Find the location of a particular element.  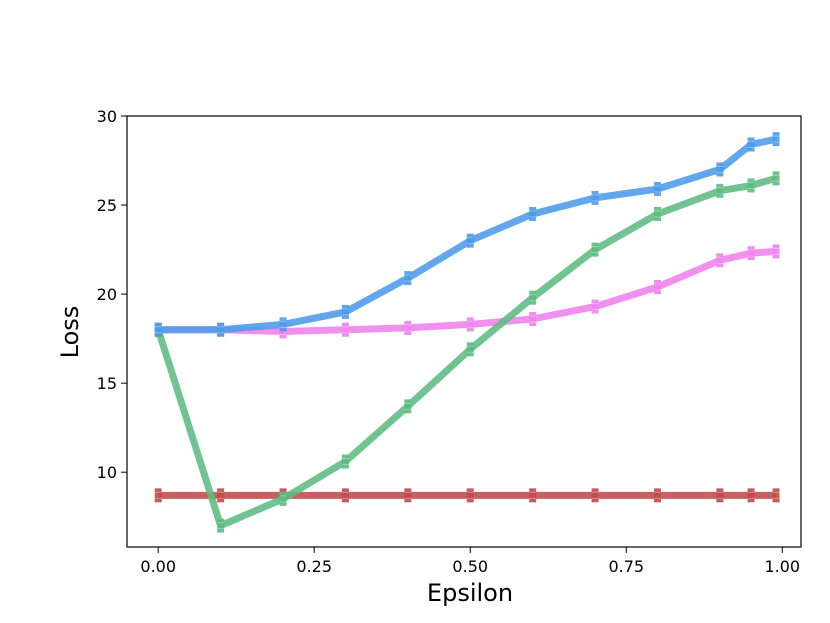

x-tick-label: 0.25 is located at coordinates (314, 566).